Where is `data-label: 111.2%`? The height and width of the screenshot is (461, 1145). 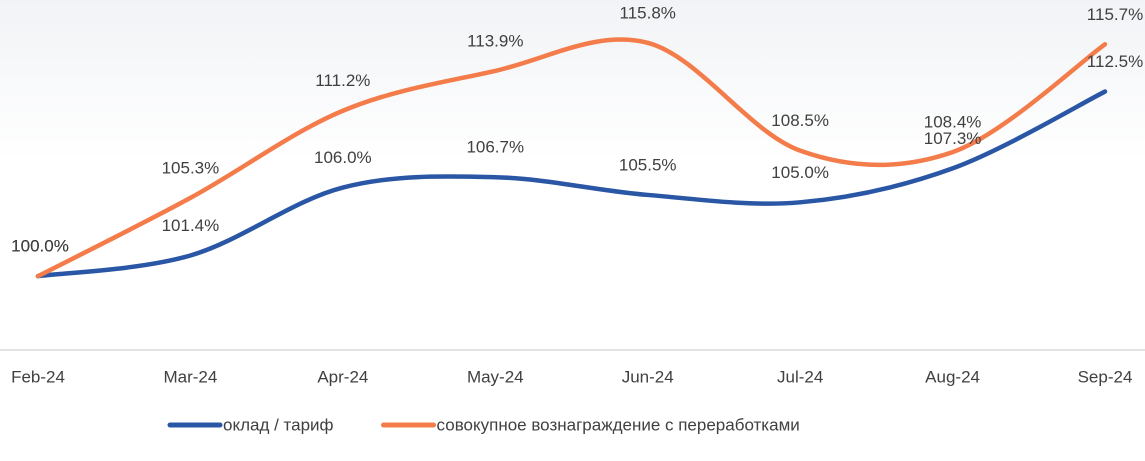
data-label: 111.2% is located at coordinates (342, 80).